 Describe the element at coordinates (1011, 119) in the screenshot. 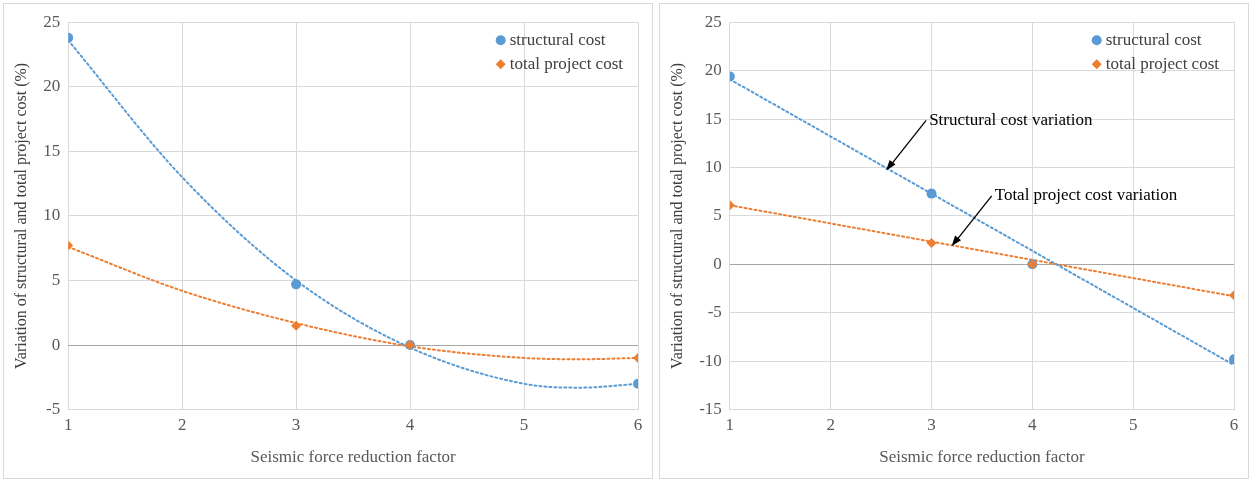

I see `annotation: Structural cost variation` at that location.